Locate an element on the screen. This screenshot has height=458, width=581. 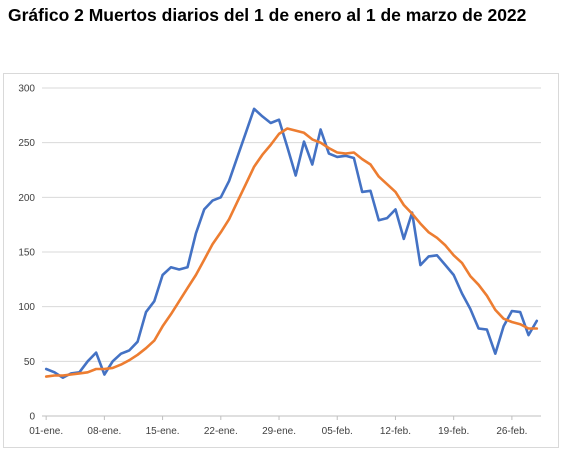
x-tick-label: 05-feb. is located at coordinates (337, 431).